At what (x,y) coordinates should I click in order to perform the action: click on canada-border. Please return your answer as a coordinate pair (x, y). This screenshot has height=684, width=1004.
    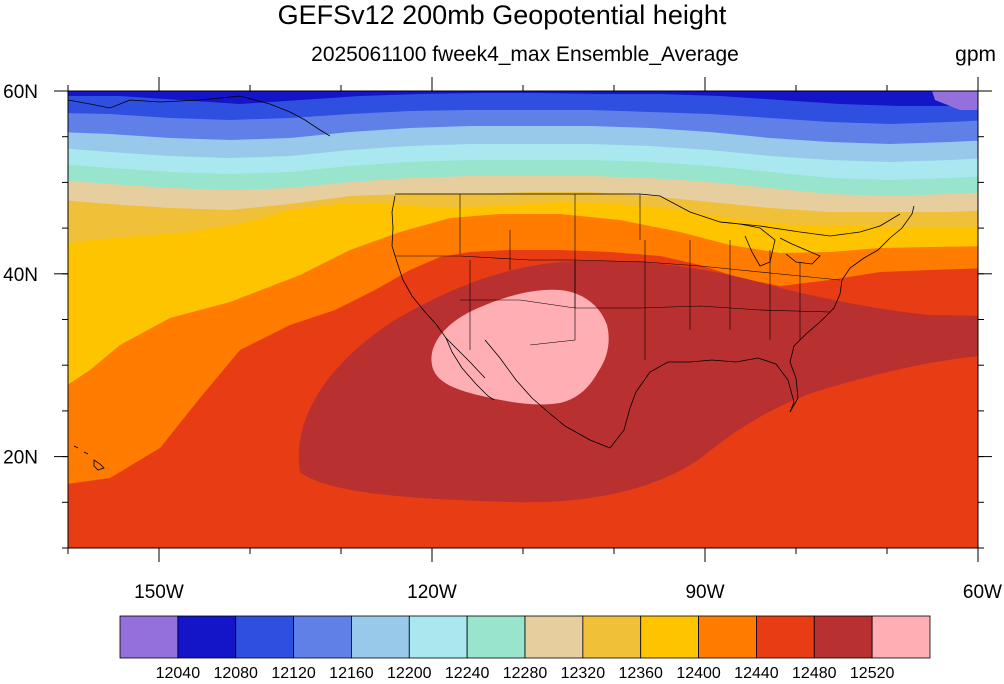
    Looking at the image, I should click on (648, 215).